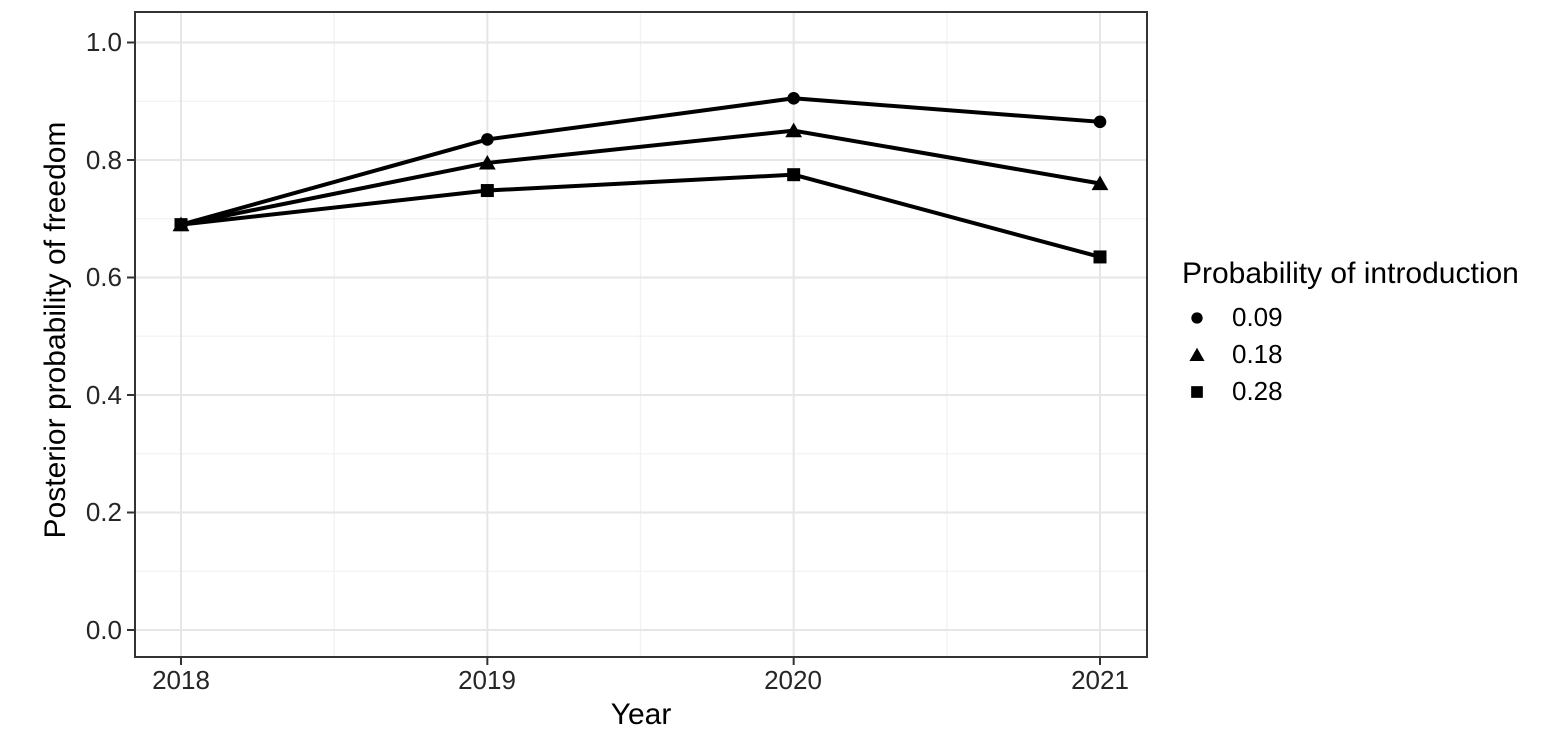 Image resolution: width=1559 pixels, height=744 pixels. What do you see at coordinates (1350, 391) in the screenshot?
I see `legend-item: 0.28` at bounding box center [1350, 391].